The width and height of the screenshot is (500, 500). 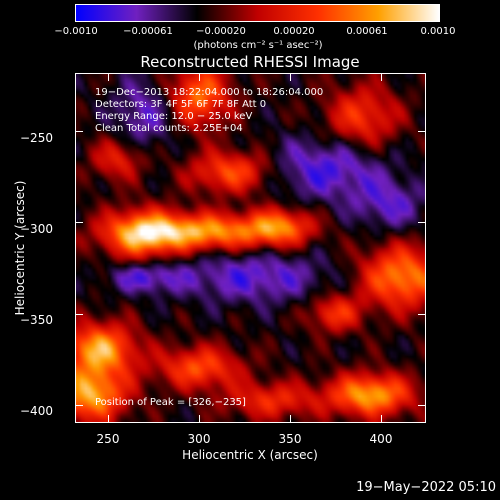 I want to click on y-tick-label: −250, so click(x=36, y=138).